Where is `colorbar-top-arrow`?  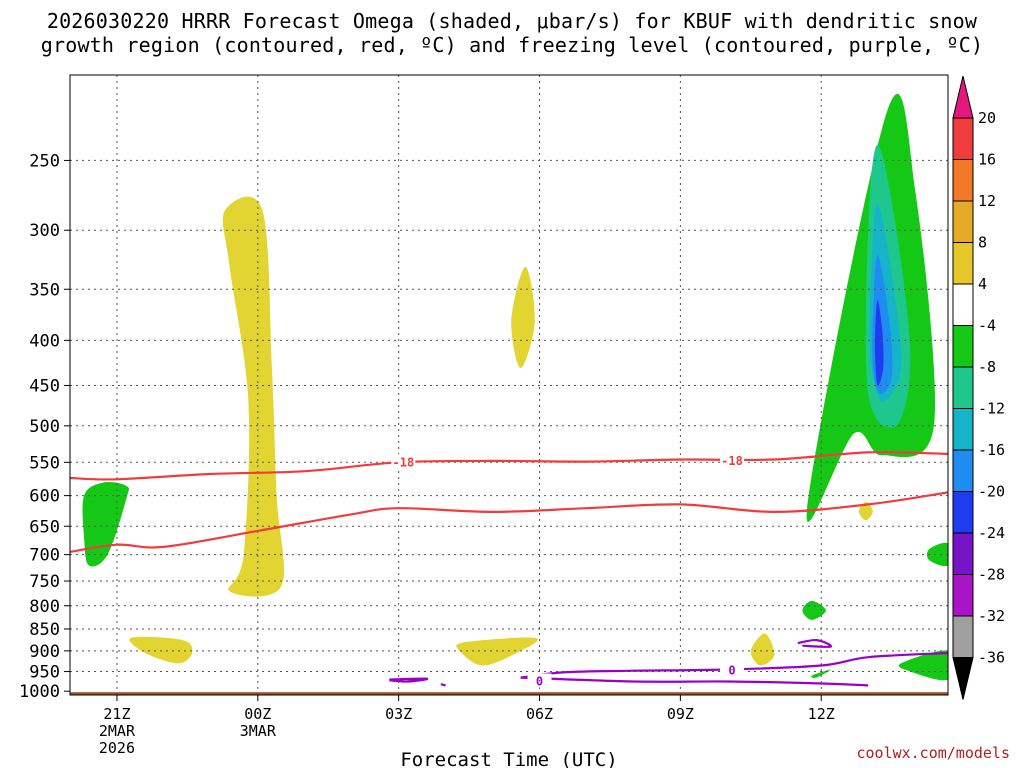
colorbar-top-arrow is located at coordinates (963, 97).